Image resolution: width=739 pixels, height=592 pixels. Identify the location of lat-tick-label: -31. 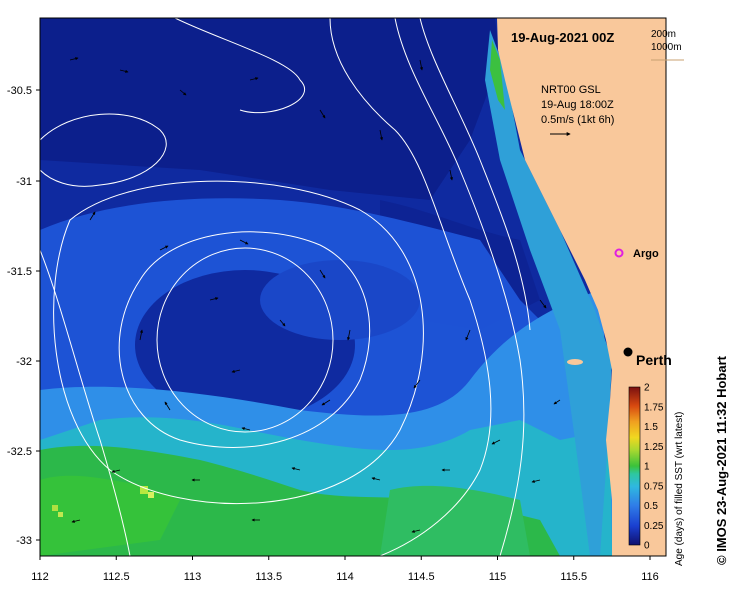
(24, 182).